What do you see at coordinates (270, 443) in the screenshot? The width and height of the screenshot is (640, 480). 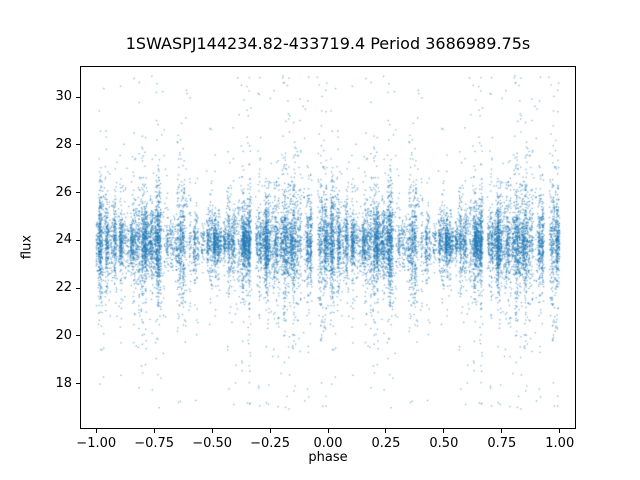 I see `x-tick-label: −0.25` at bounding box center [270, 443].